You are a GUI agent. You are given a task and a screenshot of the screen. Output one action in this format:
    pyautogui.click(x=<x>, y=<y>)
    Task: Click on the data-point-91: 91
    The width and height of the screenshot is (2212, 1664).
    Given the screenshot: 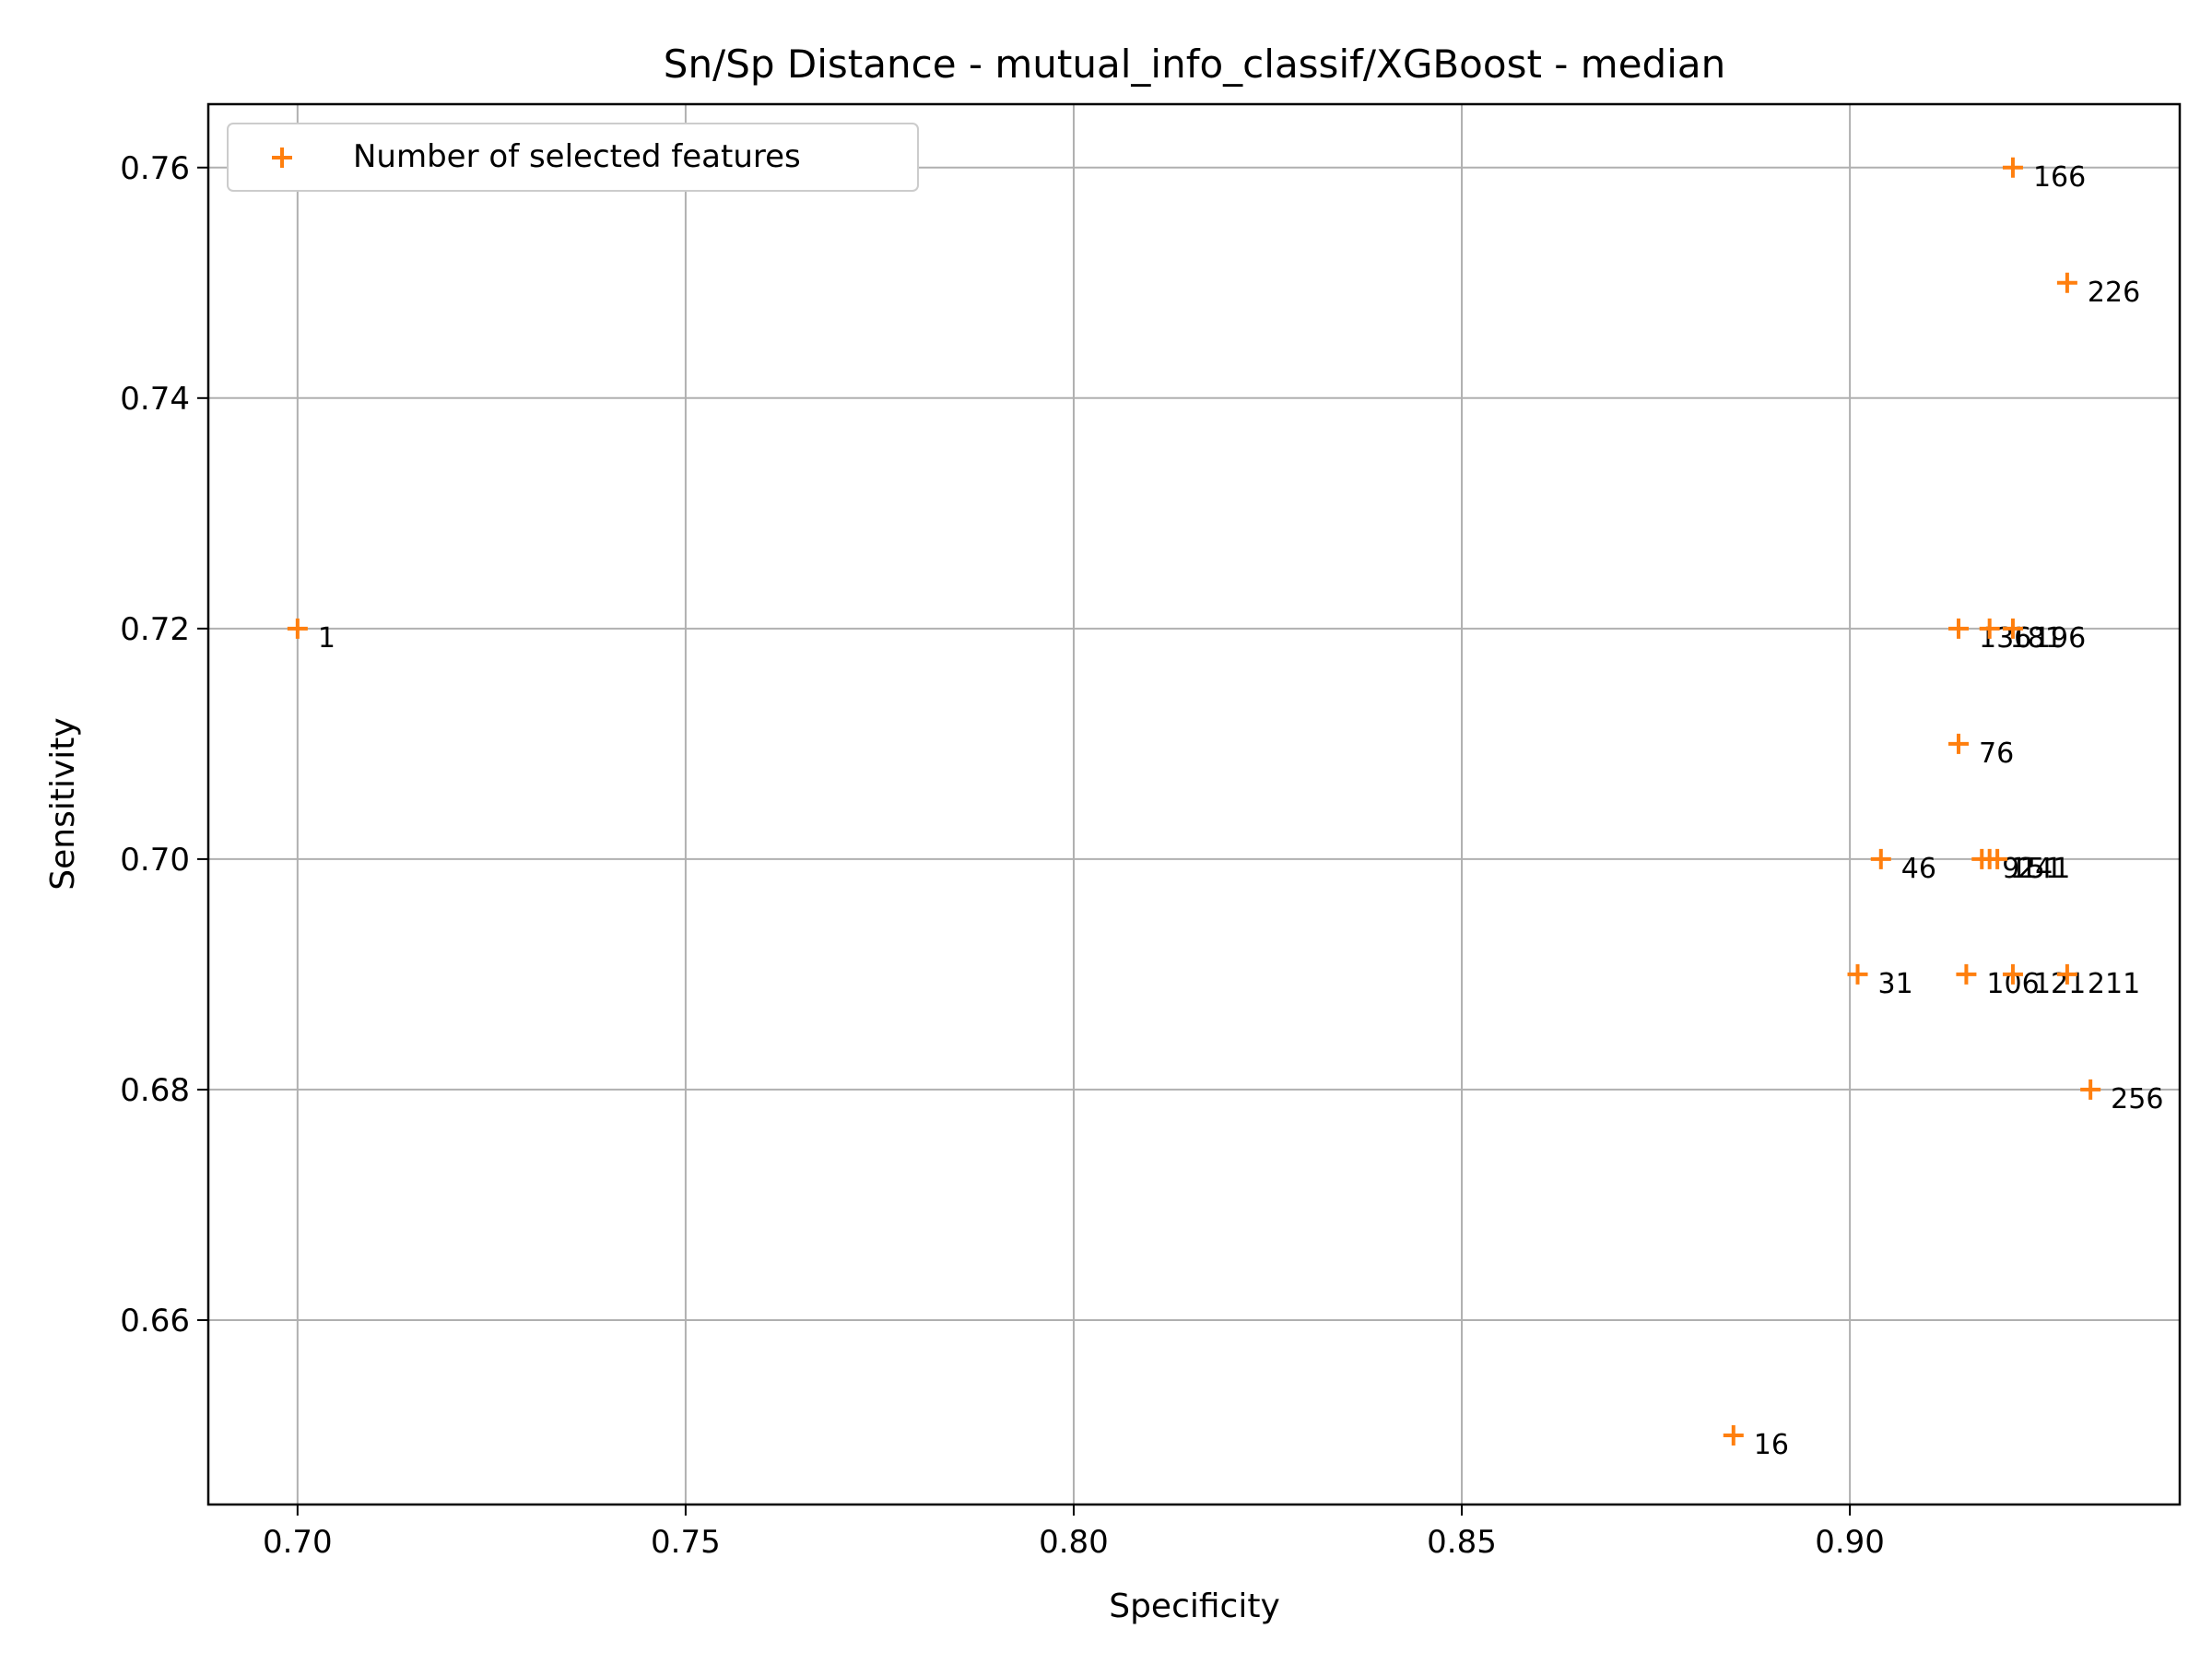 What is the action you would take?
    pyautogui.click(x=2004, y=866)
    